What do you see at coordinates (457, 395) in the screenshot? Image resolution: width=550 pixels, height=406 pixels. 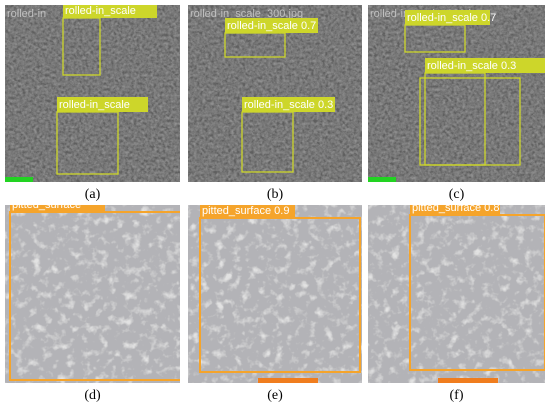 I see `caption: (f)` at bounding box center [457, 395].